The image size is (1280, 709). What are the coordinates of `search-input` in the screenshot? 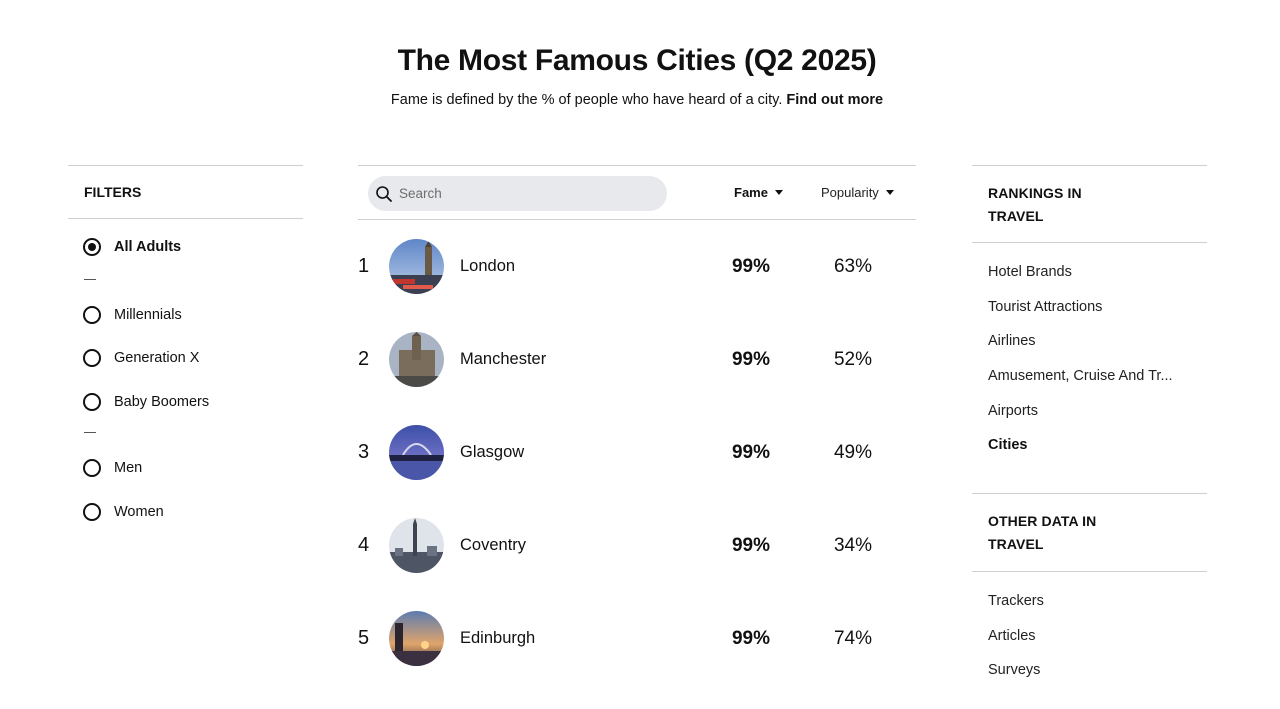 It's located at (519, 193).